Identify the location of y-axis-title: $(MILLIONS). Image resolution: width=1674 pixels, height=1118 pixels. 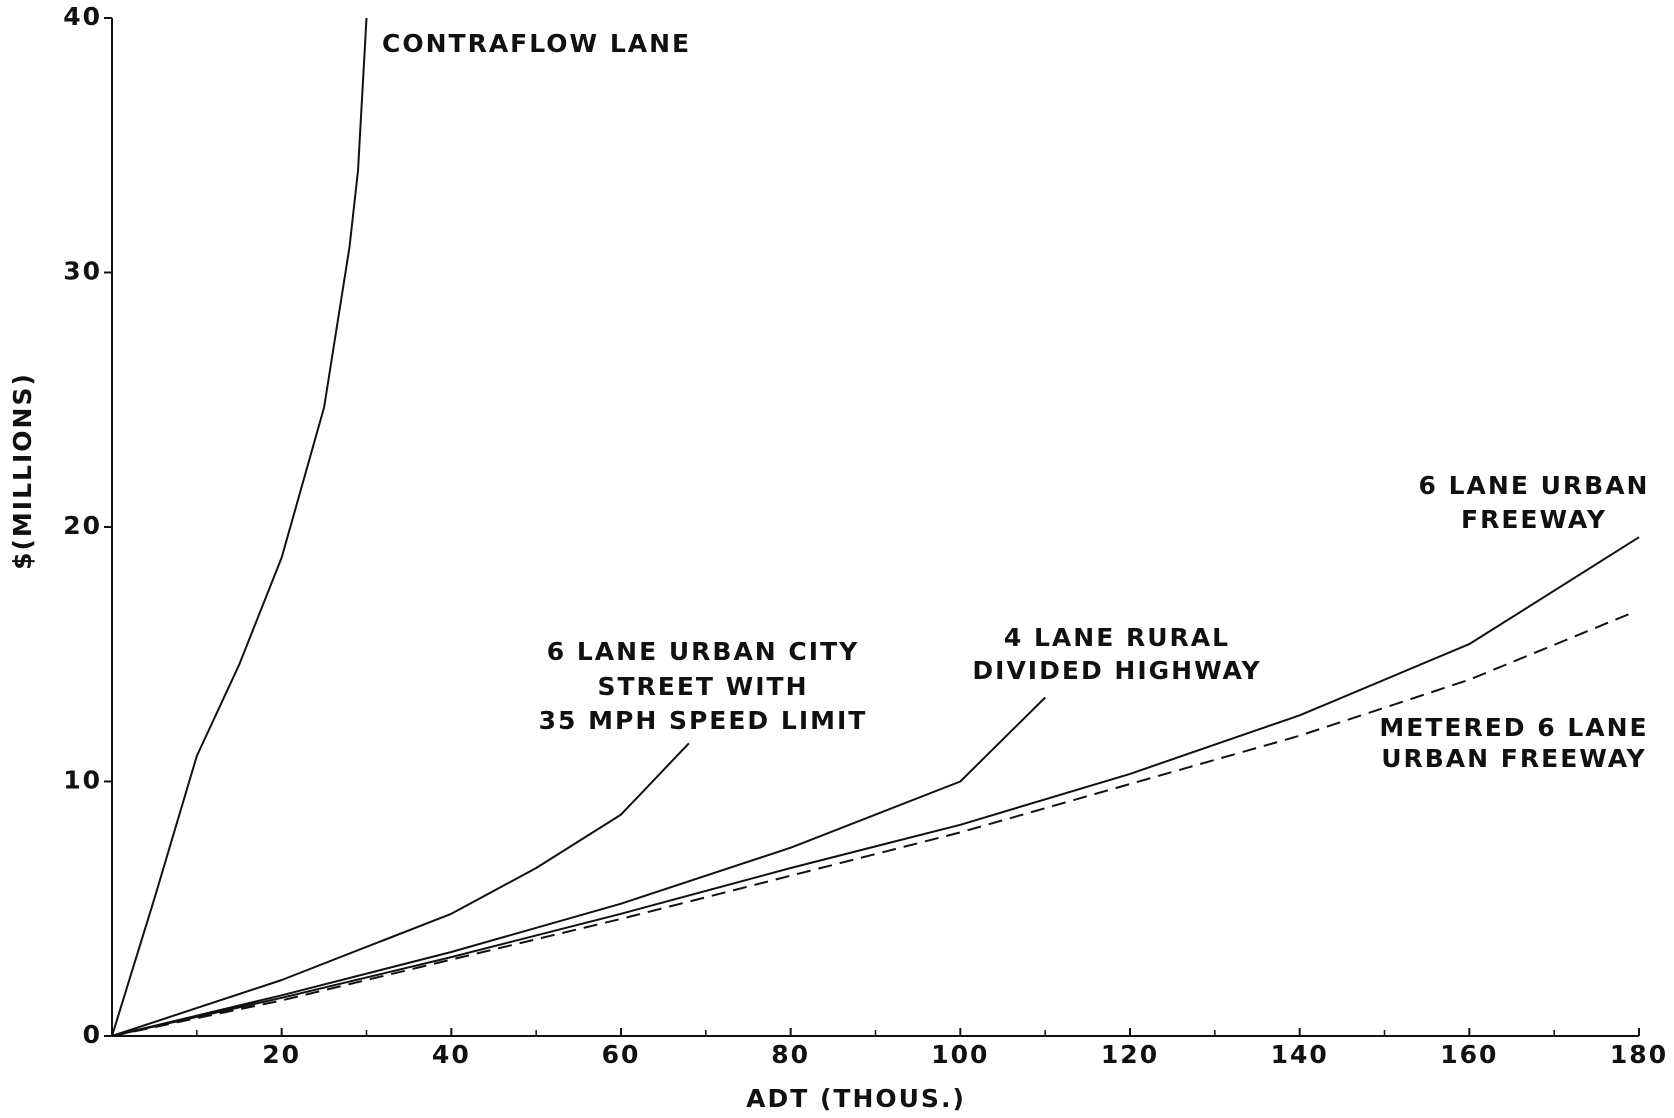
(22, 471).